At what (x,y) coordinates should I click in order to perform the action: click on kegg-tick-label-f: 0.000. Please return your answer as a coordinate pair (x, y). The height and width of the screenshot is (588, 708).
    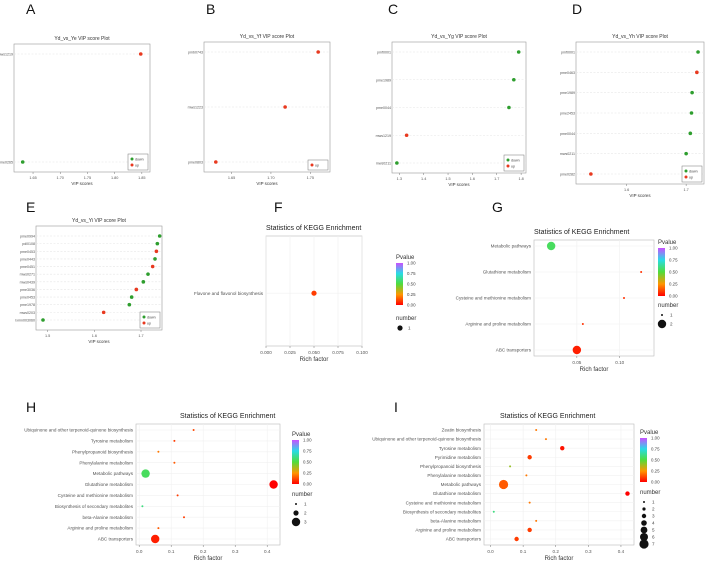
    Looking at the image, I should click on (266, 352).